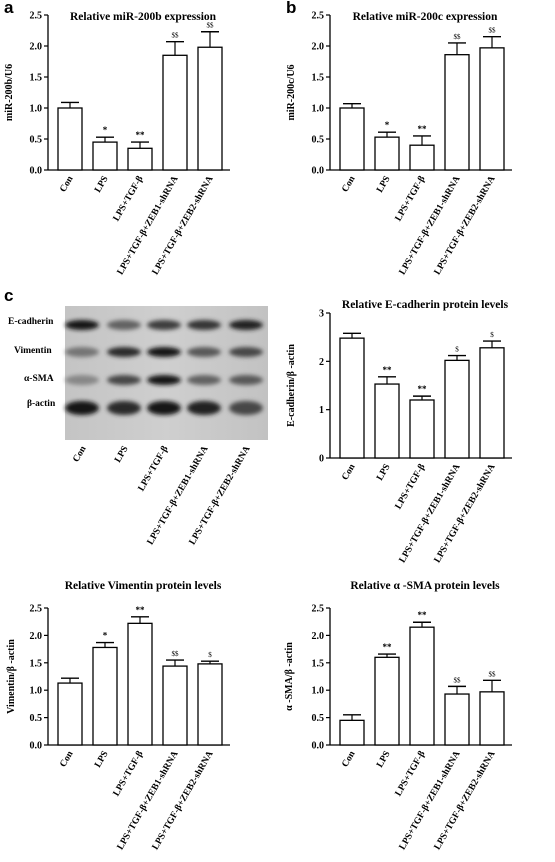  What do you see at coordinates (143, 17) in the screenshot?
I see `chart-title: Relative miR-200b expression` at bounding box center [143, 17].